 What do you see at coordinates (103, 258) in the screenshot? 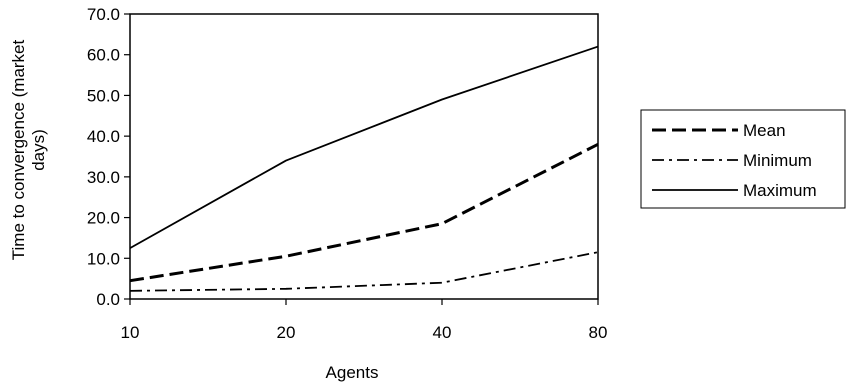
I see `y-tick-label: 10.0` at bounding box center [103, 258].